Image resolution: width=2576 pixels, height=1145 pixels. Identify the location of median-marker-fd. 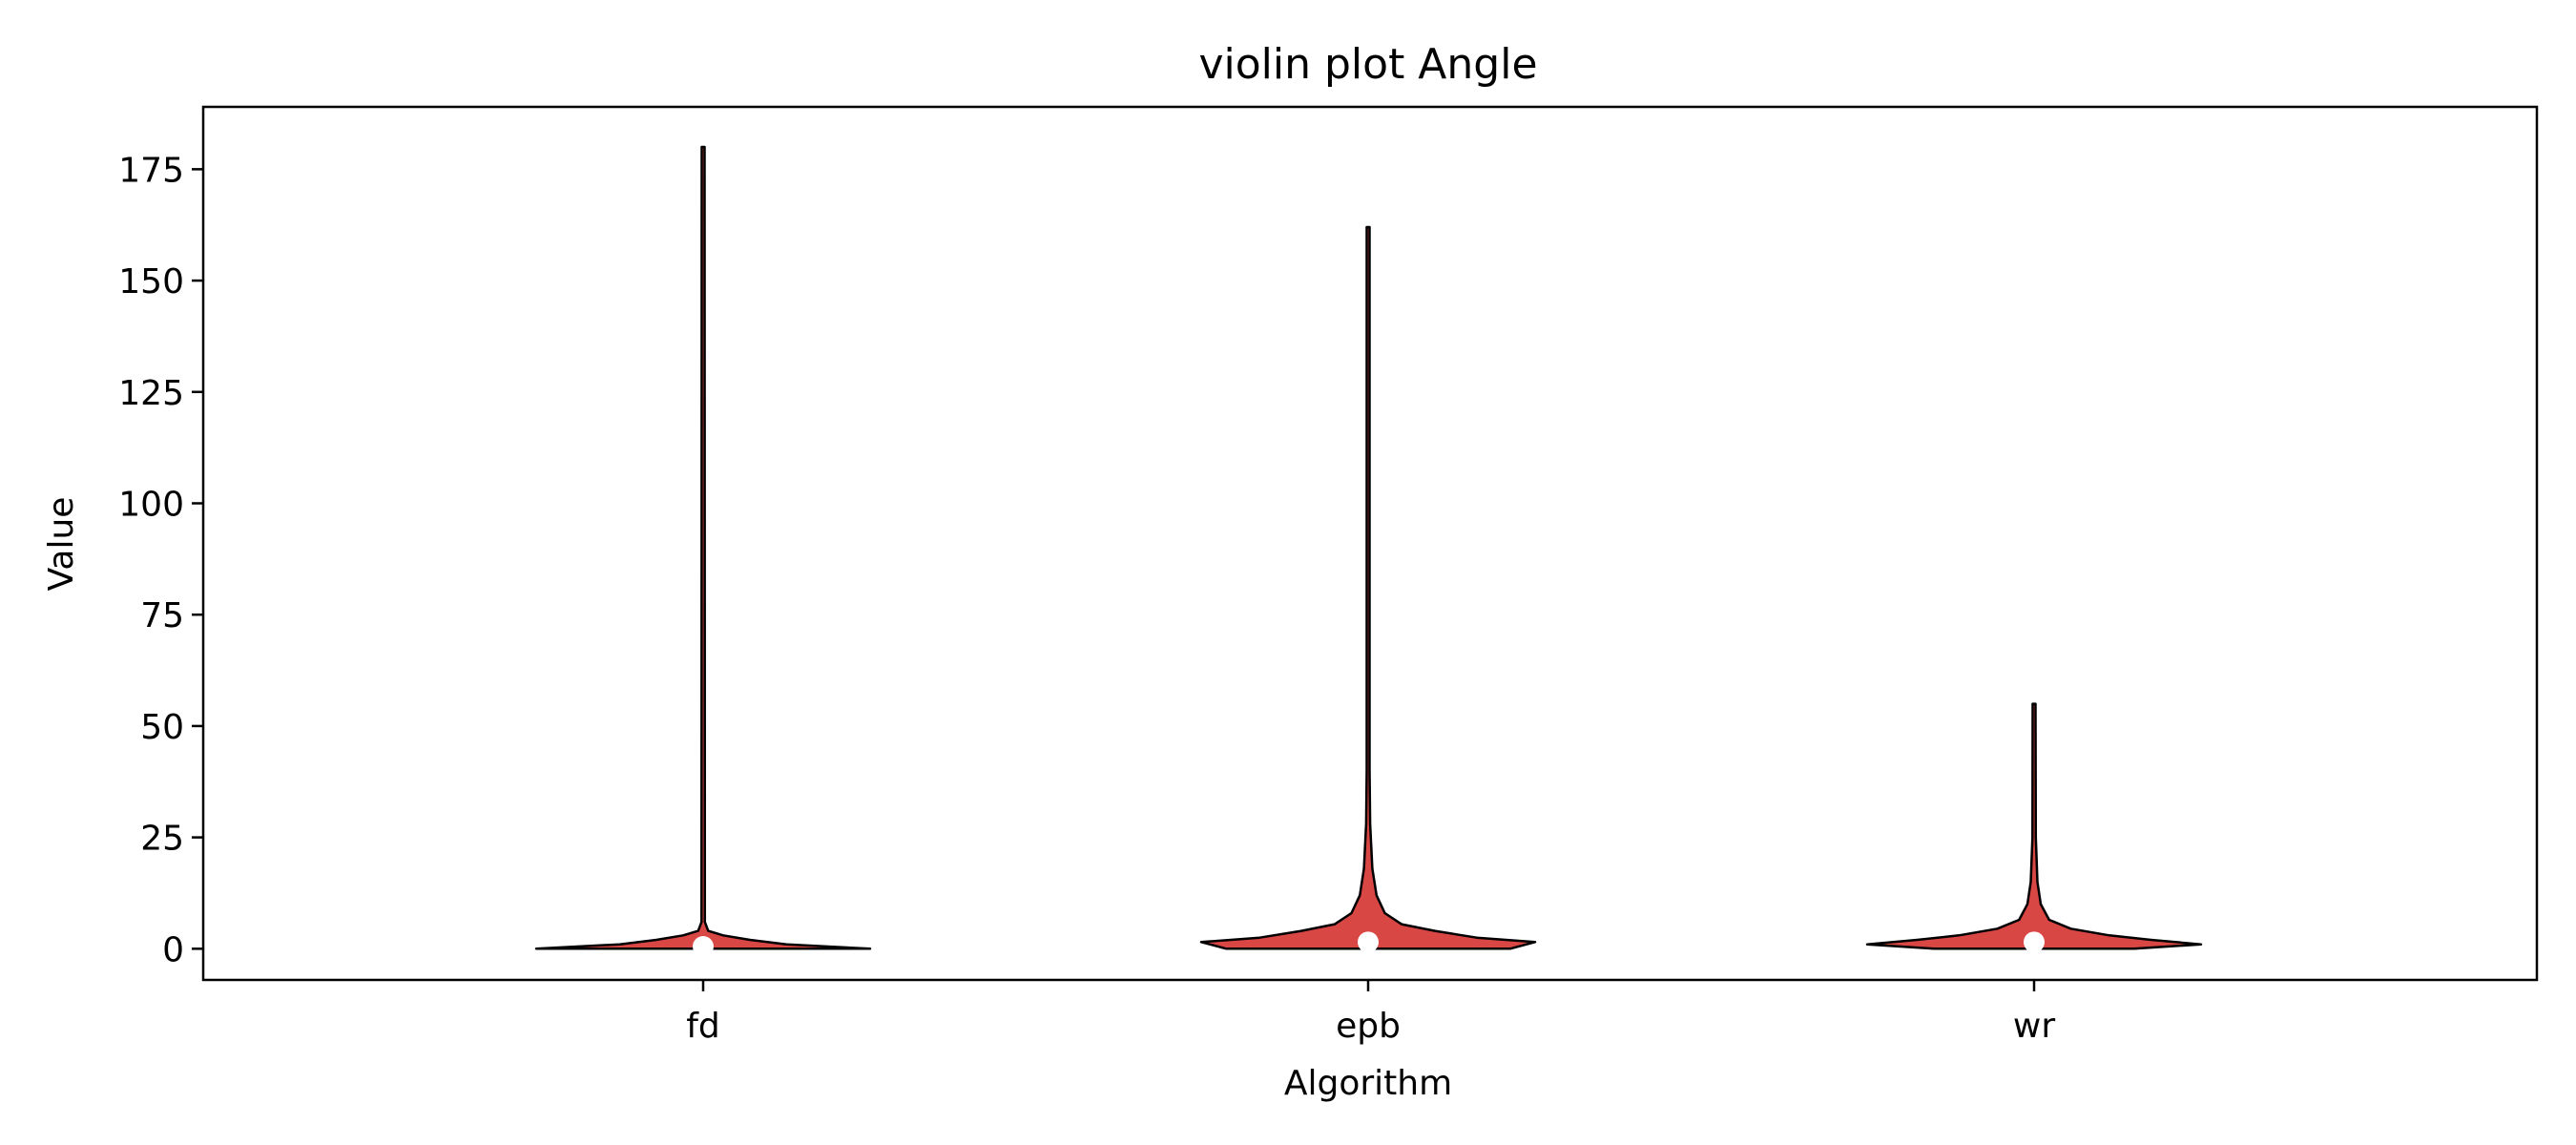
(703, 946).